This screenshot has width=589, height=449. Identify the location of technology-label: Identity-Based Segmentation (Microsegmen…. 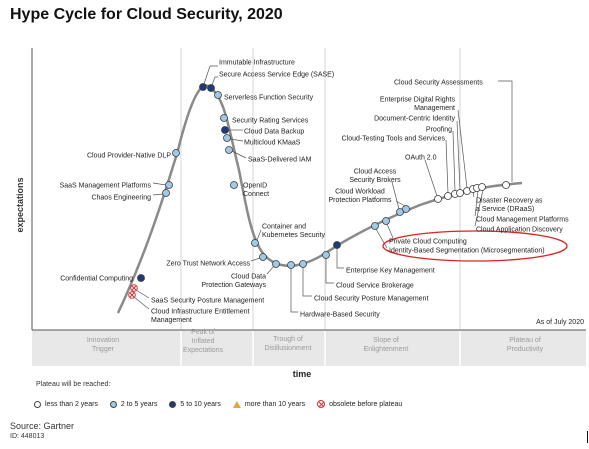
(467, 251).